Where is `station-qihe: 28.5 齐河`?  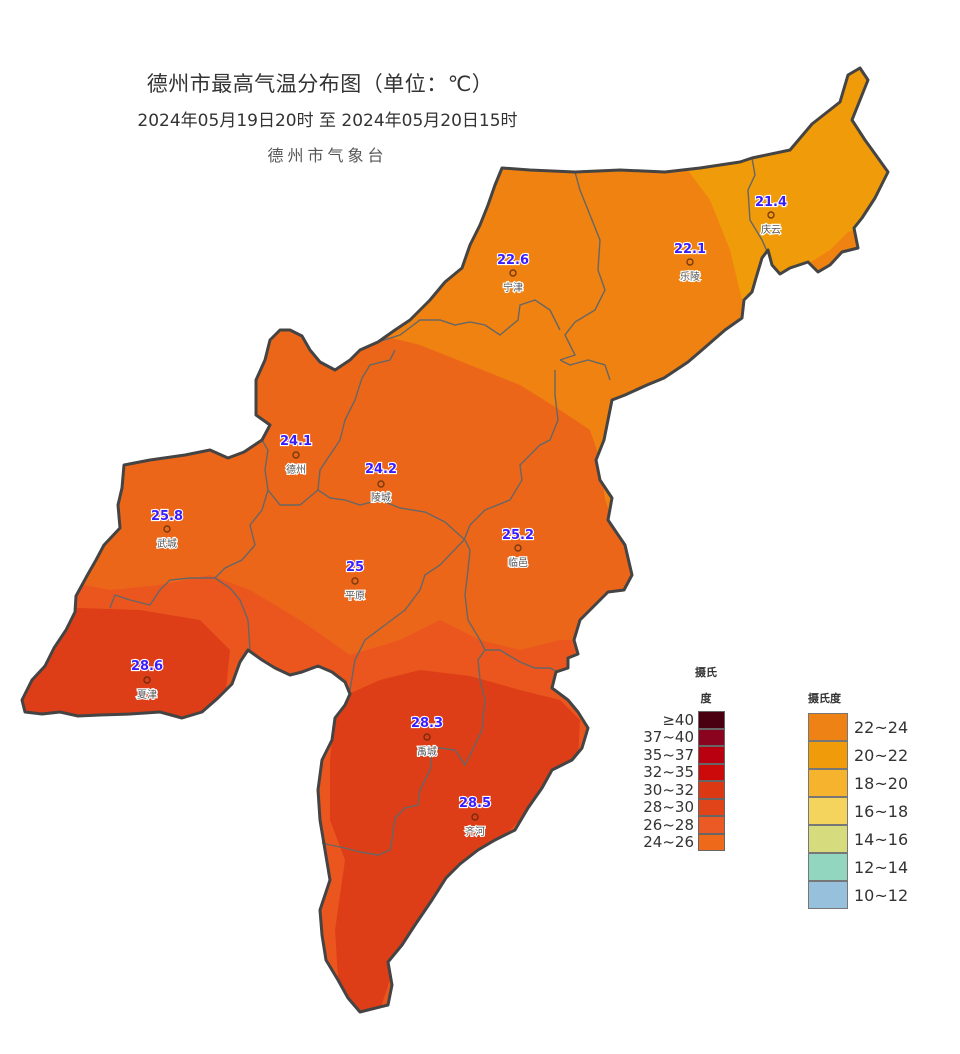
station-qihe: 28.5 齐河 is located at coordinates (475, 817).